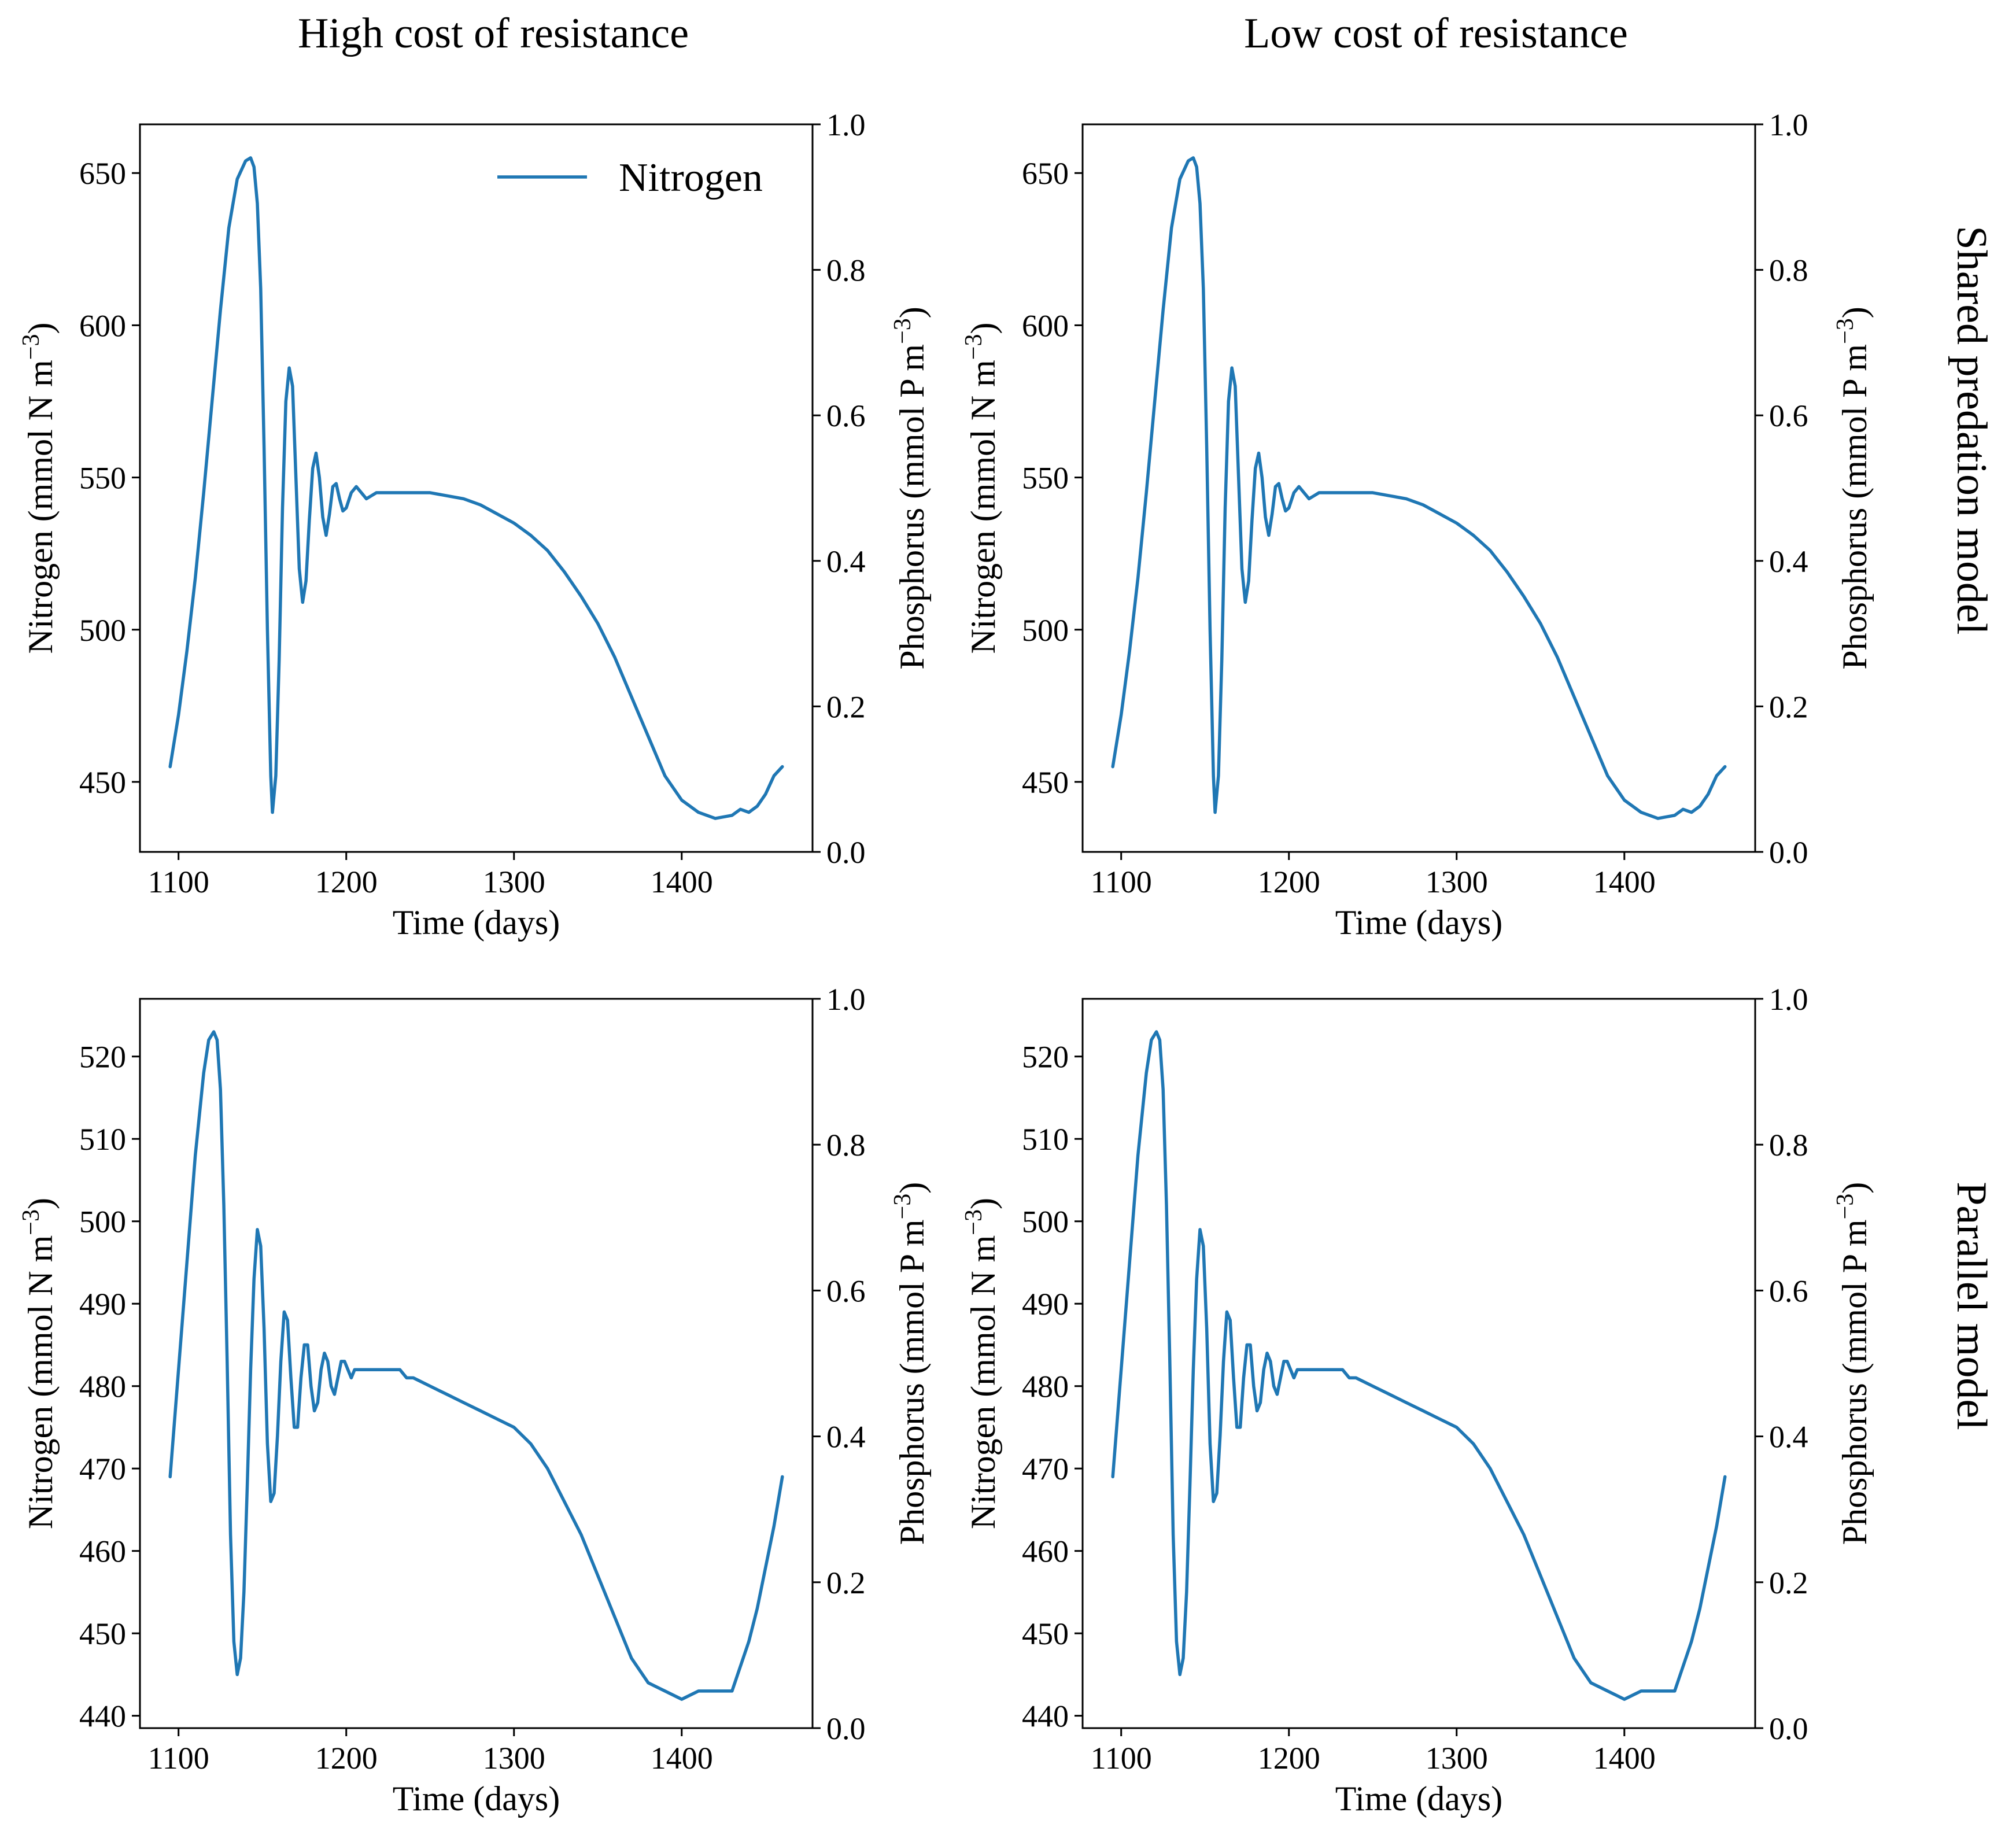 This screenshot has width=2016, height=1838. I want to click on row-title-shared-predation: Shared predation model, so click(1971, 430).